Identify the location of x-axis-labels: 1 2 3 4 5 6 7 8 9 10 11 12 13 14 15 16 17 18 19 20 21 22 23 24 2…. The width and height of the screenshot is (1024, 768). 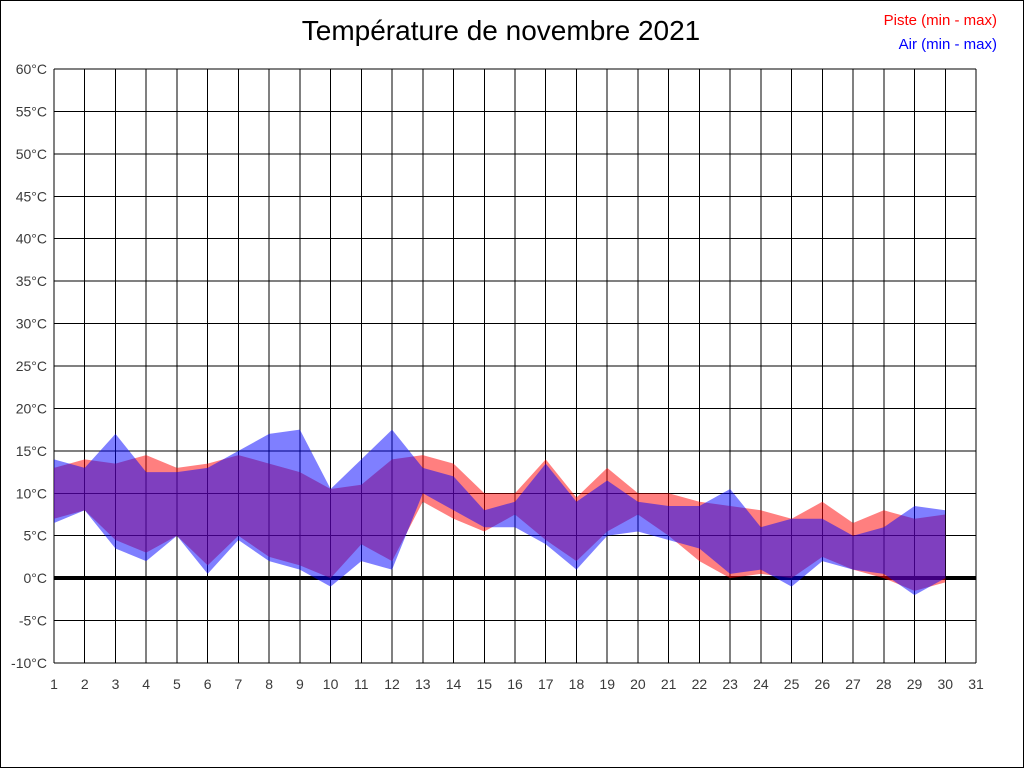
(517, 684).